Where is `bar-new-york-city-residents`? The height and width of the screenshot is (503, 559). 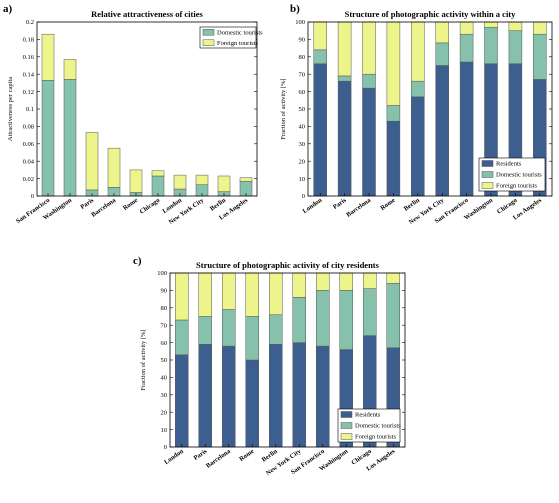 bar-new-york-city-residents is located at coordinates (299, 395).